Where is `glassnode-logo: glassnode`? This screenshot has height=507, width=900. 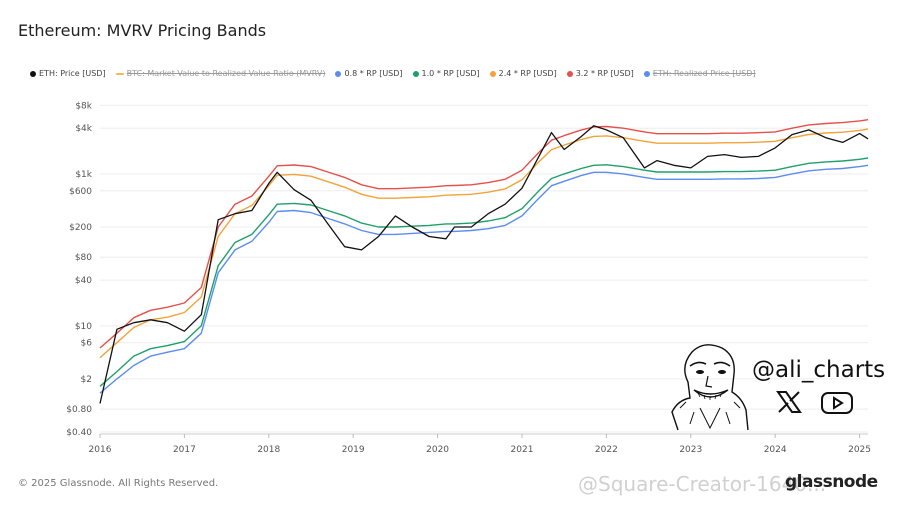
glassnode-logo: glassnode is located at coordinates (831, 482).